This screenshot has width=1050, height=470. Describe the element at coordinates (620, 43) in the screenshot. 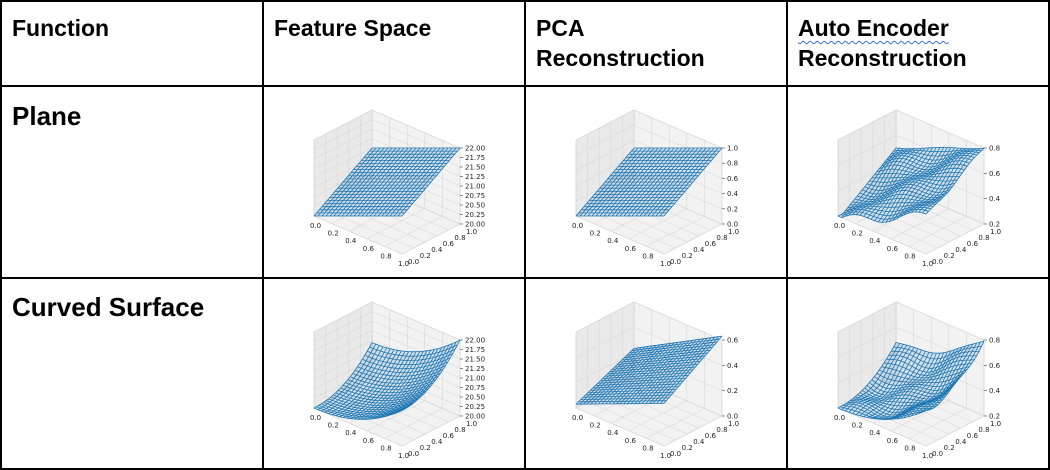

I see `header-pca-reconstruction: PCA Reconstruction` at that location.